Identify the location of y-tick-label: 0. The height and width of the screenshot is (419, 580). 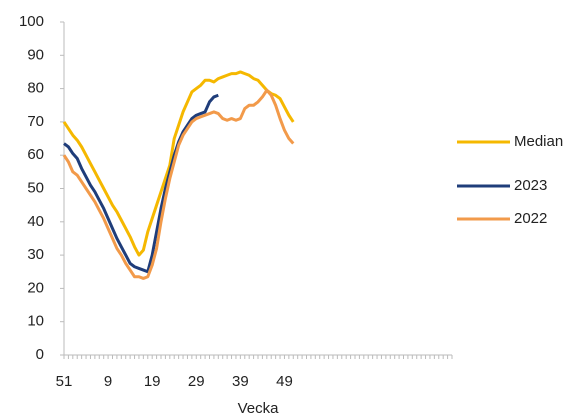
(40, 354).